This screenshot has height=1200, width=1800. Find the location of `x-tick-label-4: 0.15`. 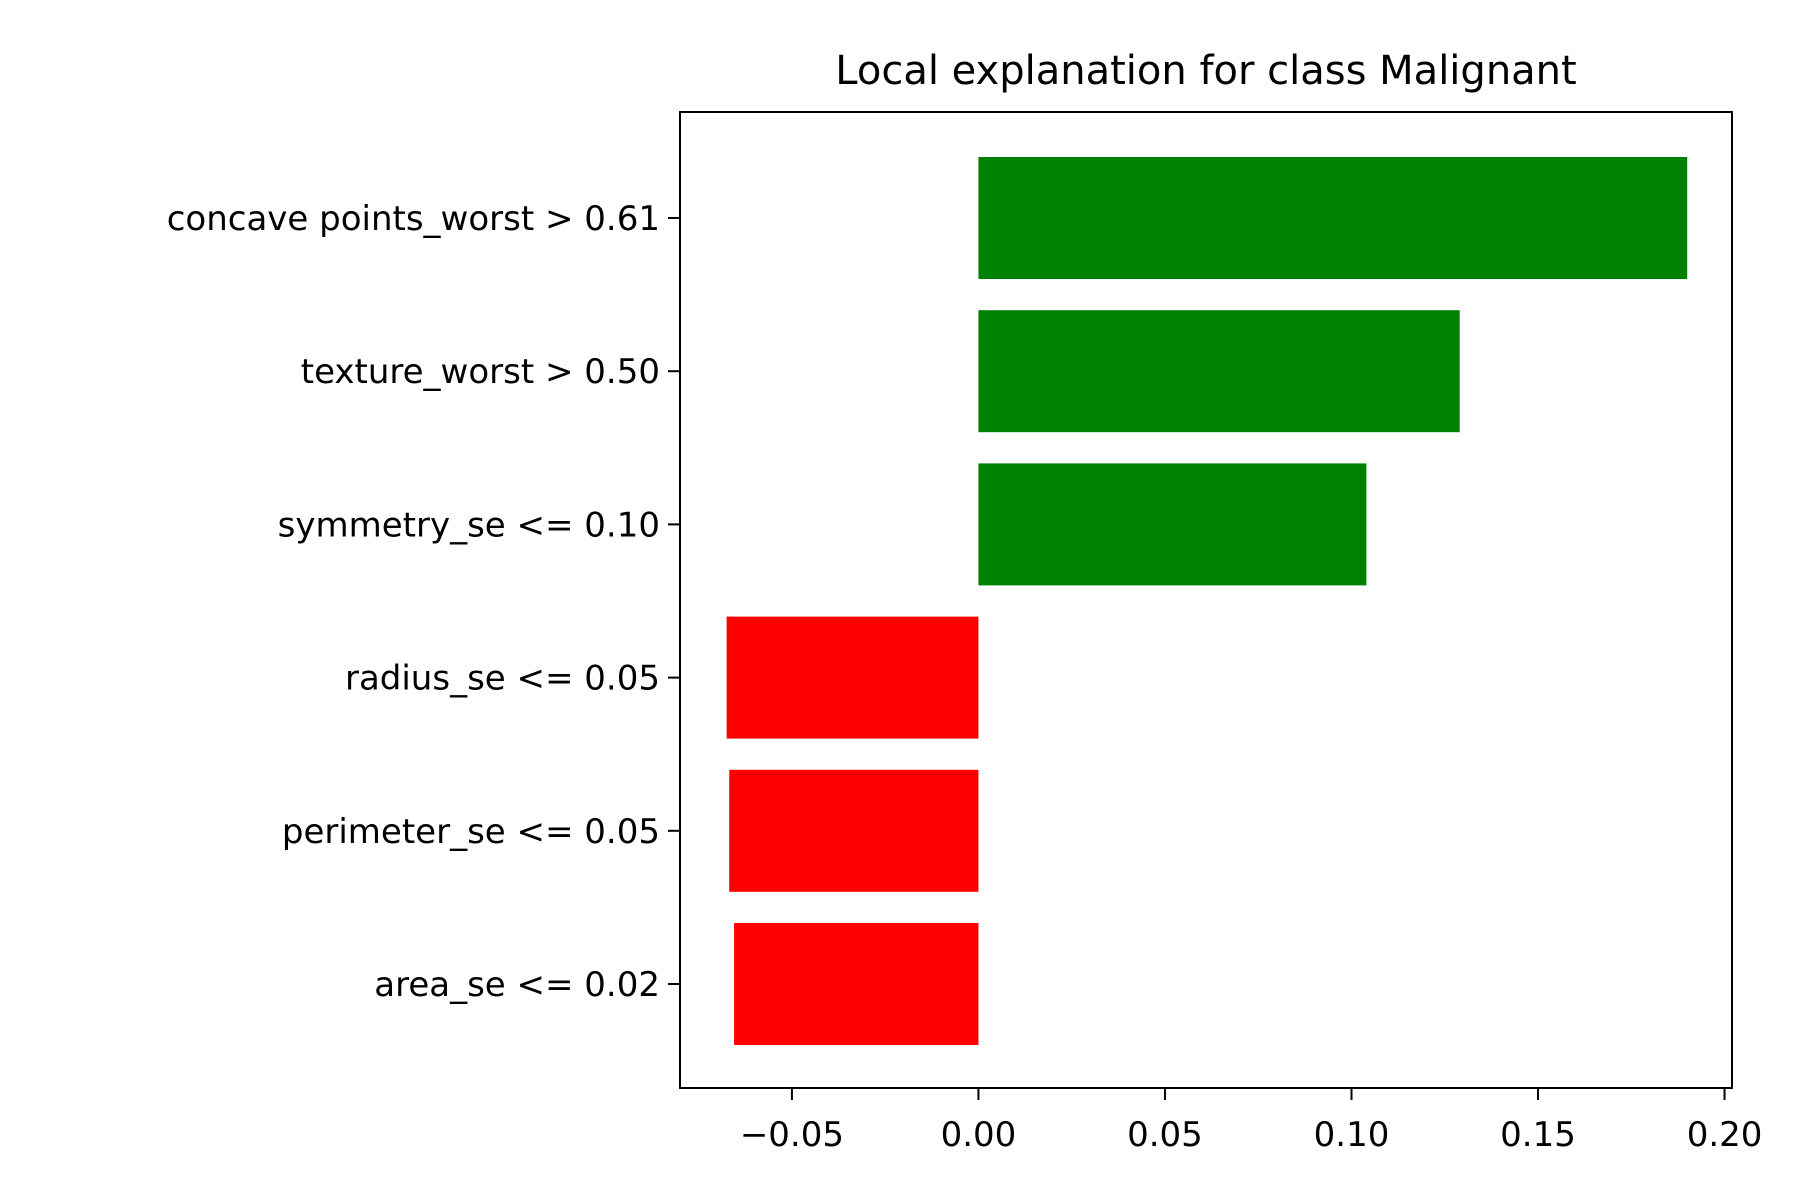

x-tick-label-4: 0.15 is located at coordinates (1538, 1135).